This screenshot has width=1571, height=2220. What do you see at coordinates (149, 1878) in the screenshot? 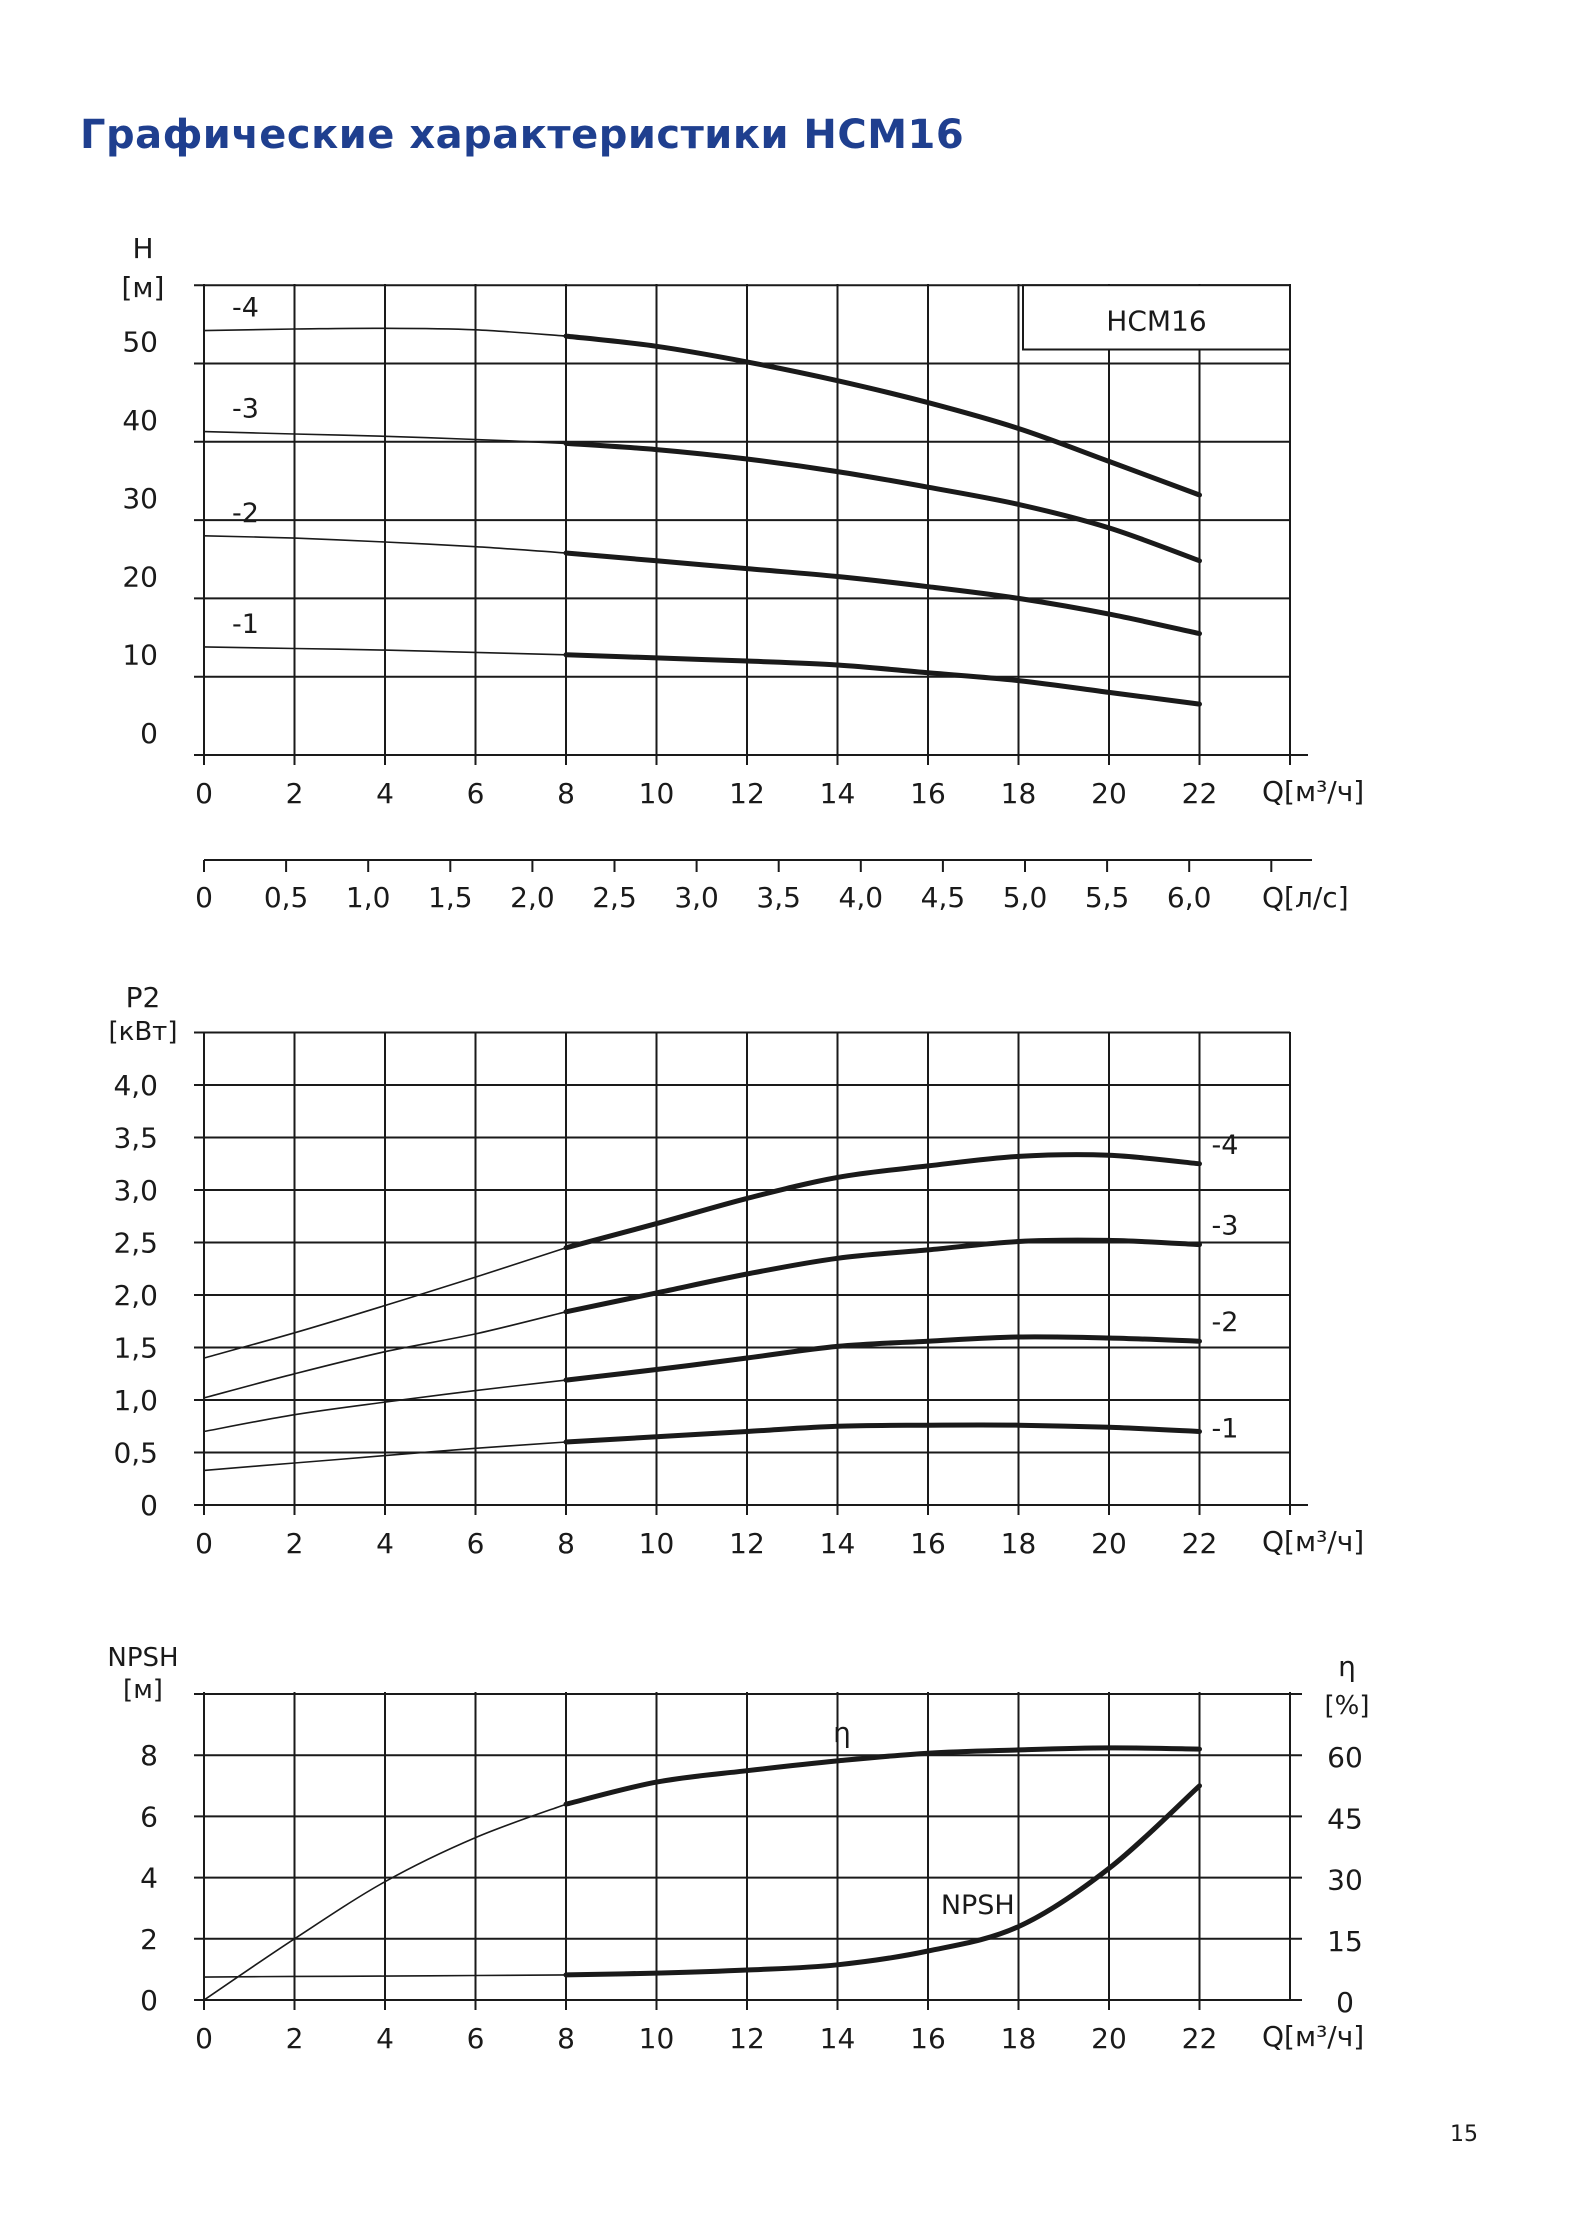
I see `y-tick-label: 4` at bounding box center [149, 1878].